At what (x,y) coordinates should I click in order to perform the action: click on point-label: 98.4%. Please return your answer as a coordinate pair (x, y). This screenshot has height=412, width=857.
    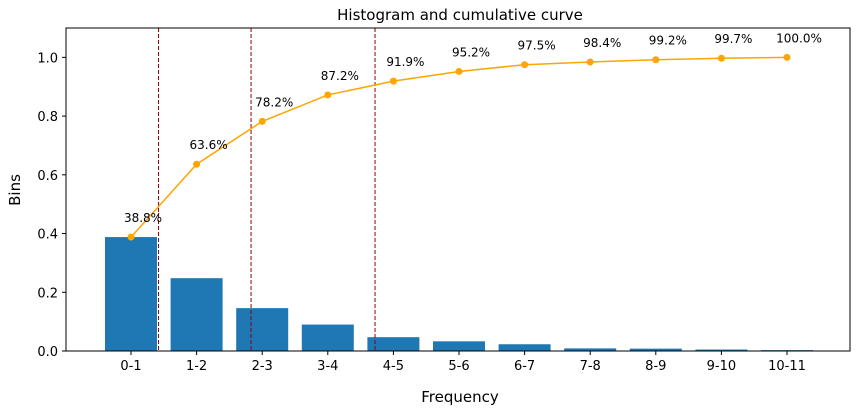
    Looking at the image, I should click on (602, 43).